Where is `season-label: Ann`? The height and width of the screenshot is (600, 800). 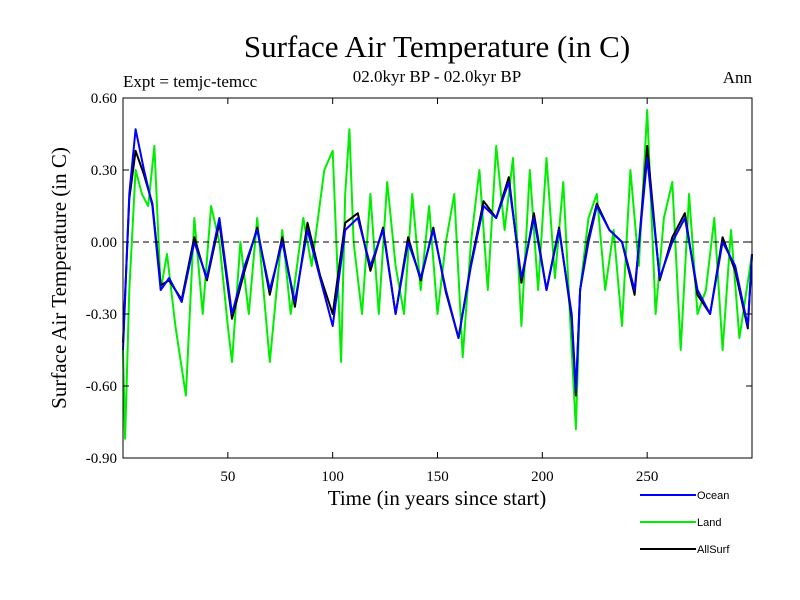
season-label: Ann is located at coordinates (738, 77).